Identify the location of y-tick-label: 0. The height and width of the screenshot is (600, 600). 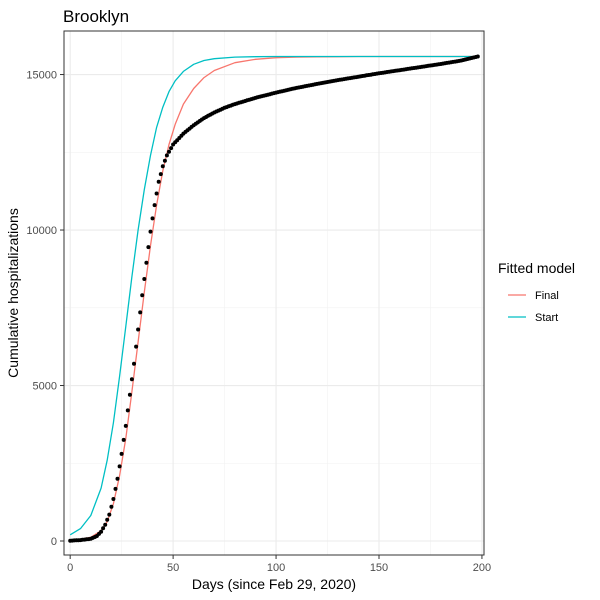
(54, 542).